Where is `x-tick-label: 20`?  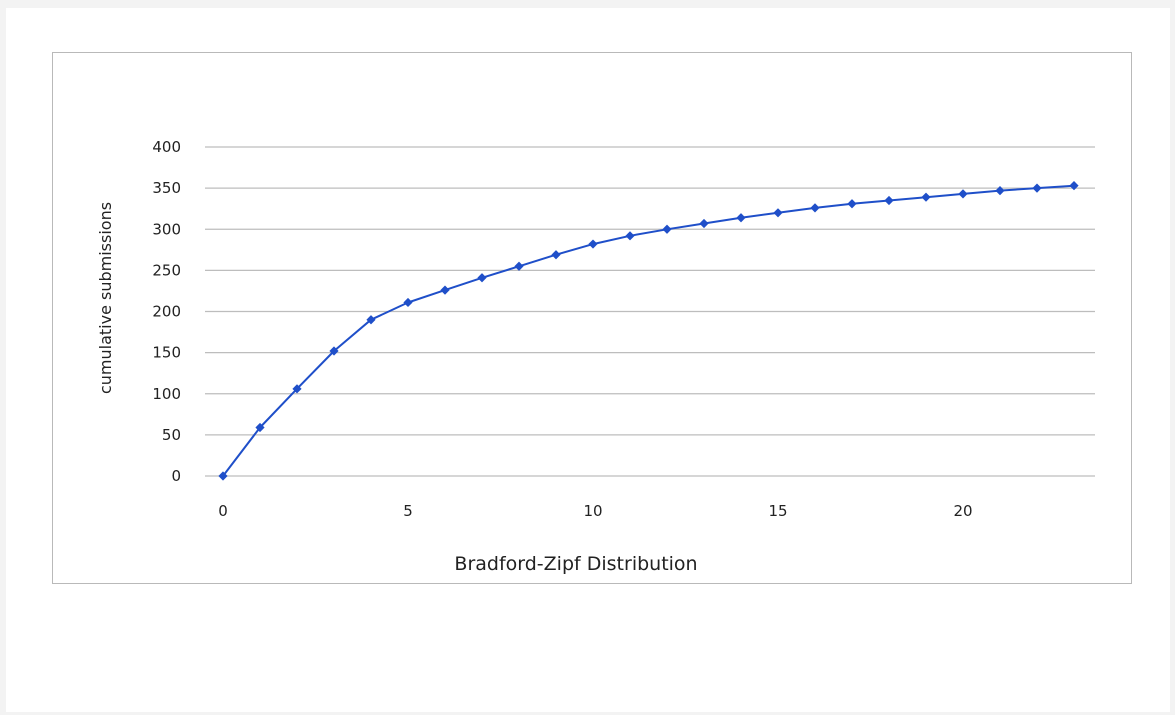 x-tick-label: 20 is located at coordinates (962, 511).